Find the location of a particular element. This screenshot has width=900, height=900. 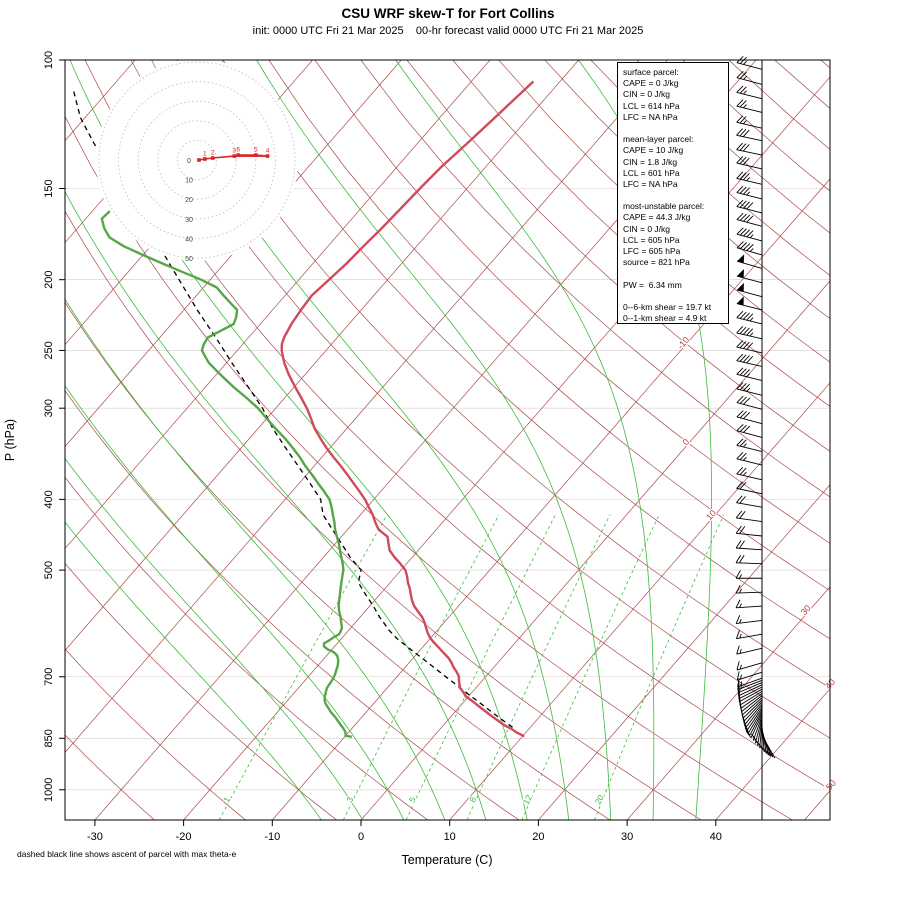

svg-text: 1000 is located at coordinates (49, 790).